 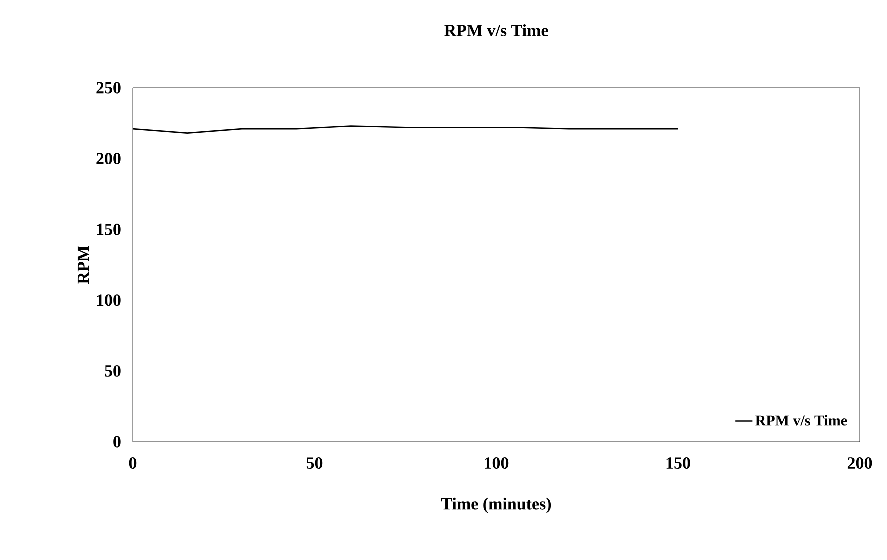 I want to click on x-axis-title: Time (minutes), so click(x=496, y=506).